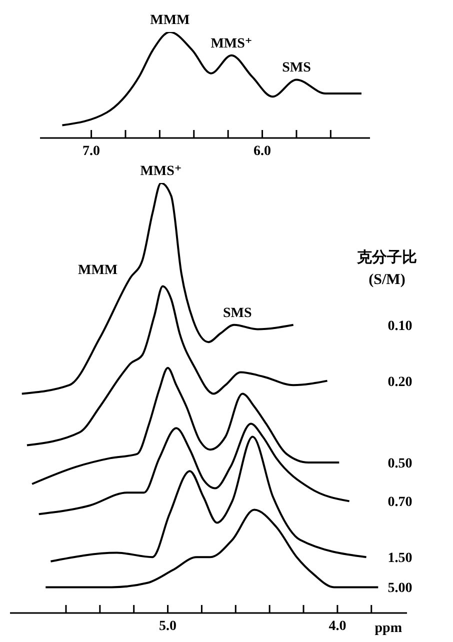 The height and width of the screenshot is (642, 453). I want to click on x-tick-label: 4.0, so click(337, 626).